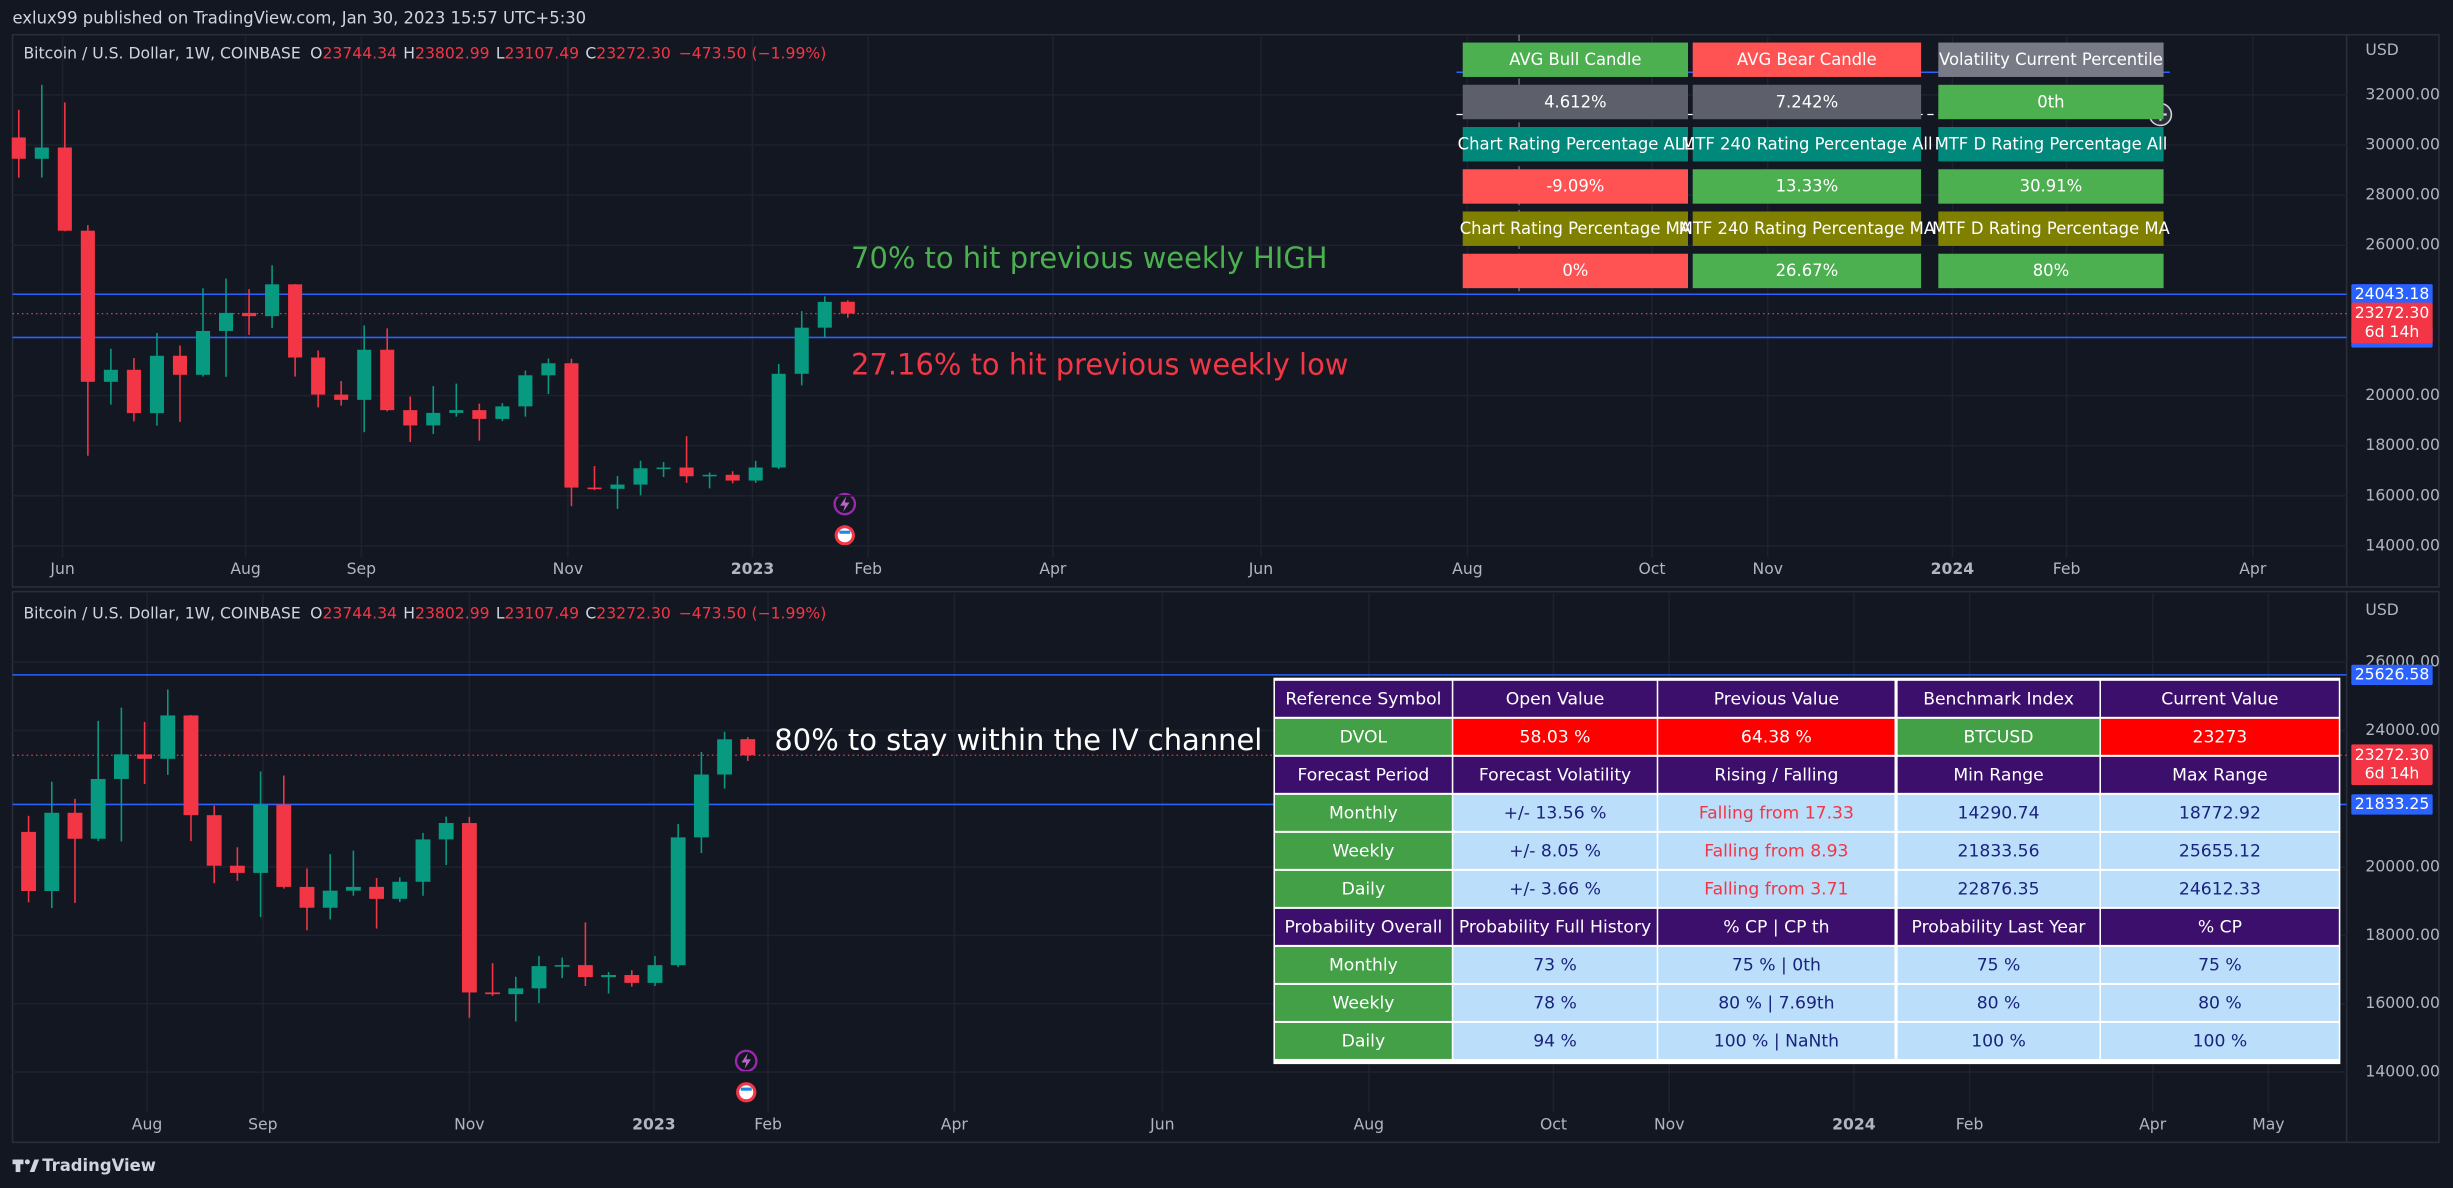 The width and height of the screenshot is (2453, 1188). I want to click on currency-label: USD, so click(2381, 49).